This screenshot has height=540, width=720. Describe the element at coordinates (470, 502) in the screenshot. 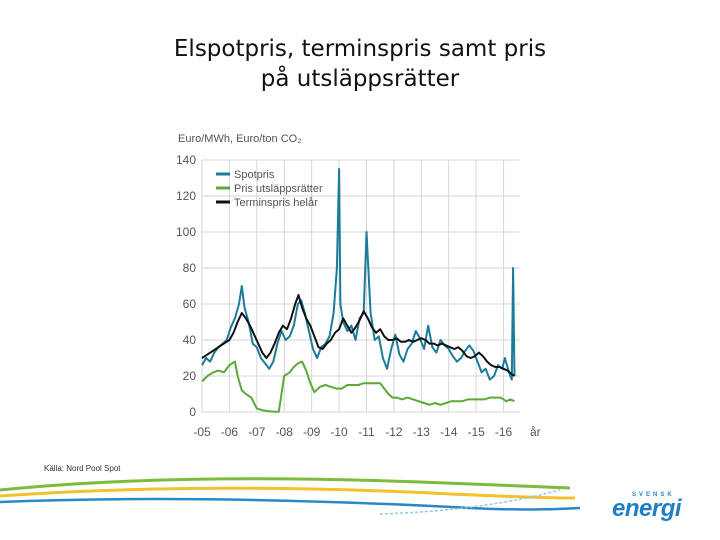

I see `footer-swoosh-teal` at that location.